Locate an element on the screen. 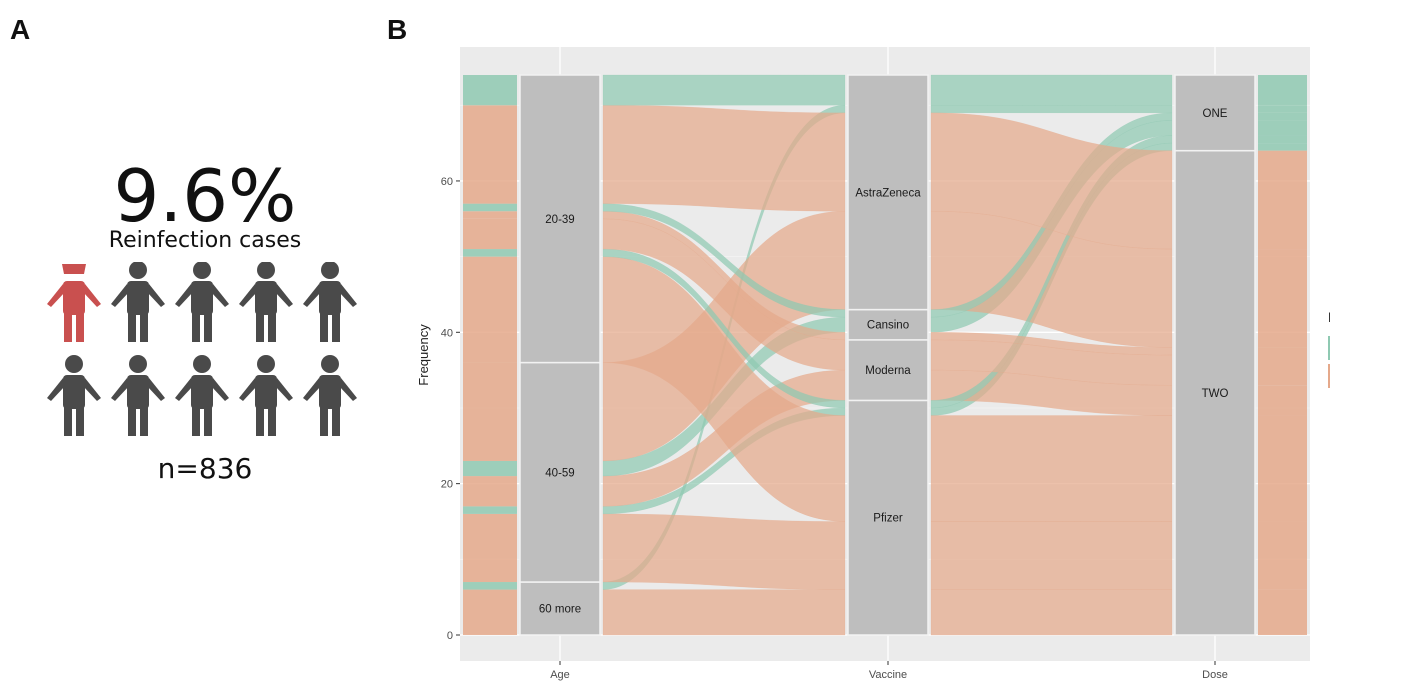 The width and height of the screenshot is (1421, 696). flow-20-39-AstraZeneca-TWO is located at coordinates (885, 177).